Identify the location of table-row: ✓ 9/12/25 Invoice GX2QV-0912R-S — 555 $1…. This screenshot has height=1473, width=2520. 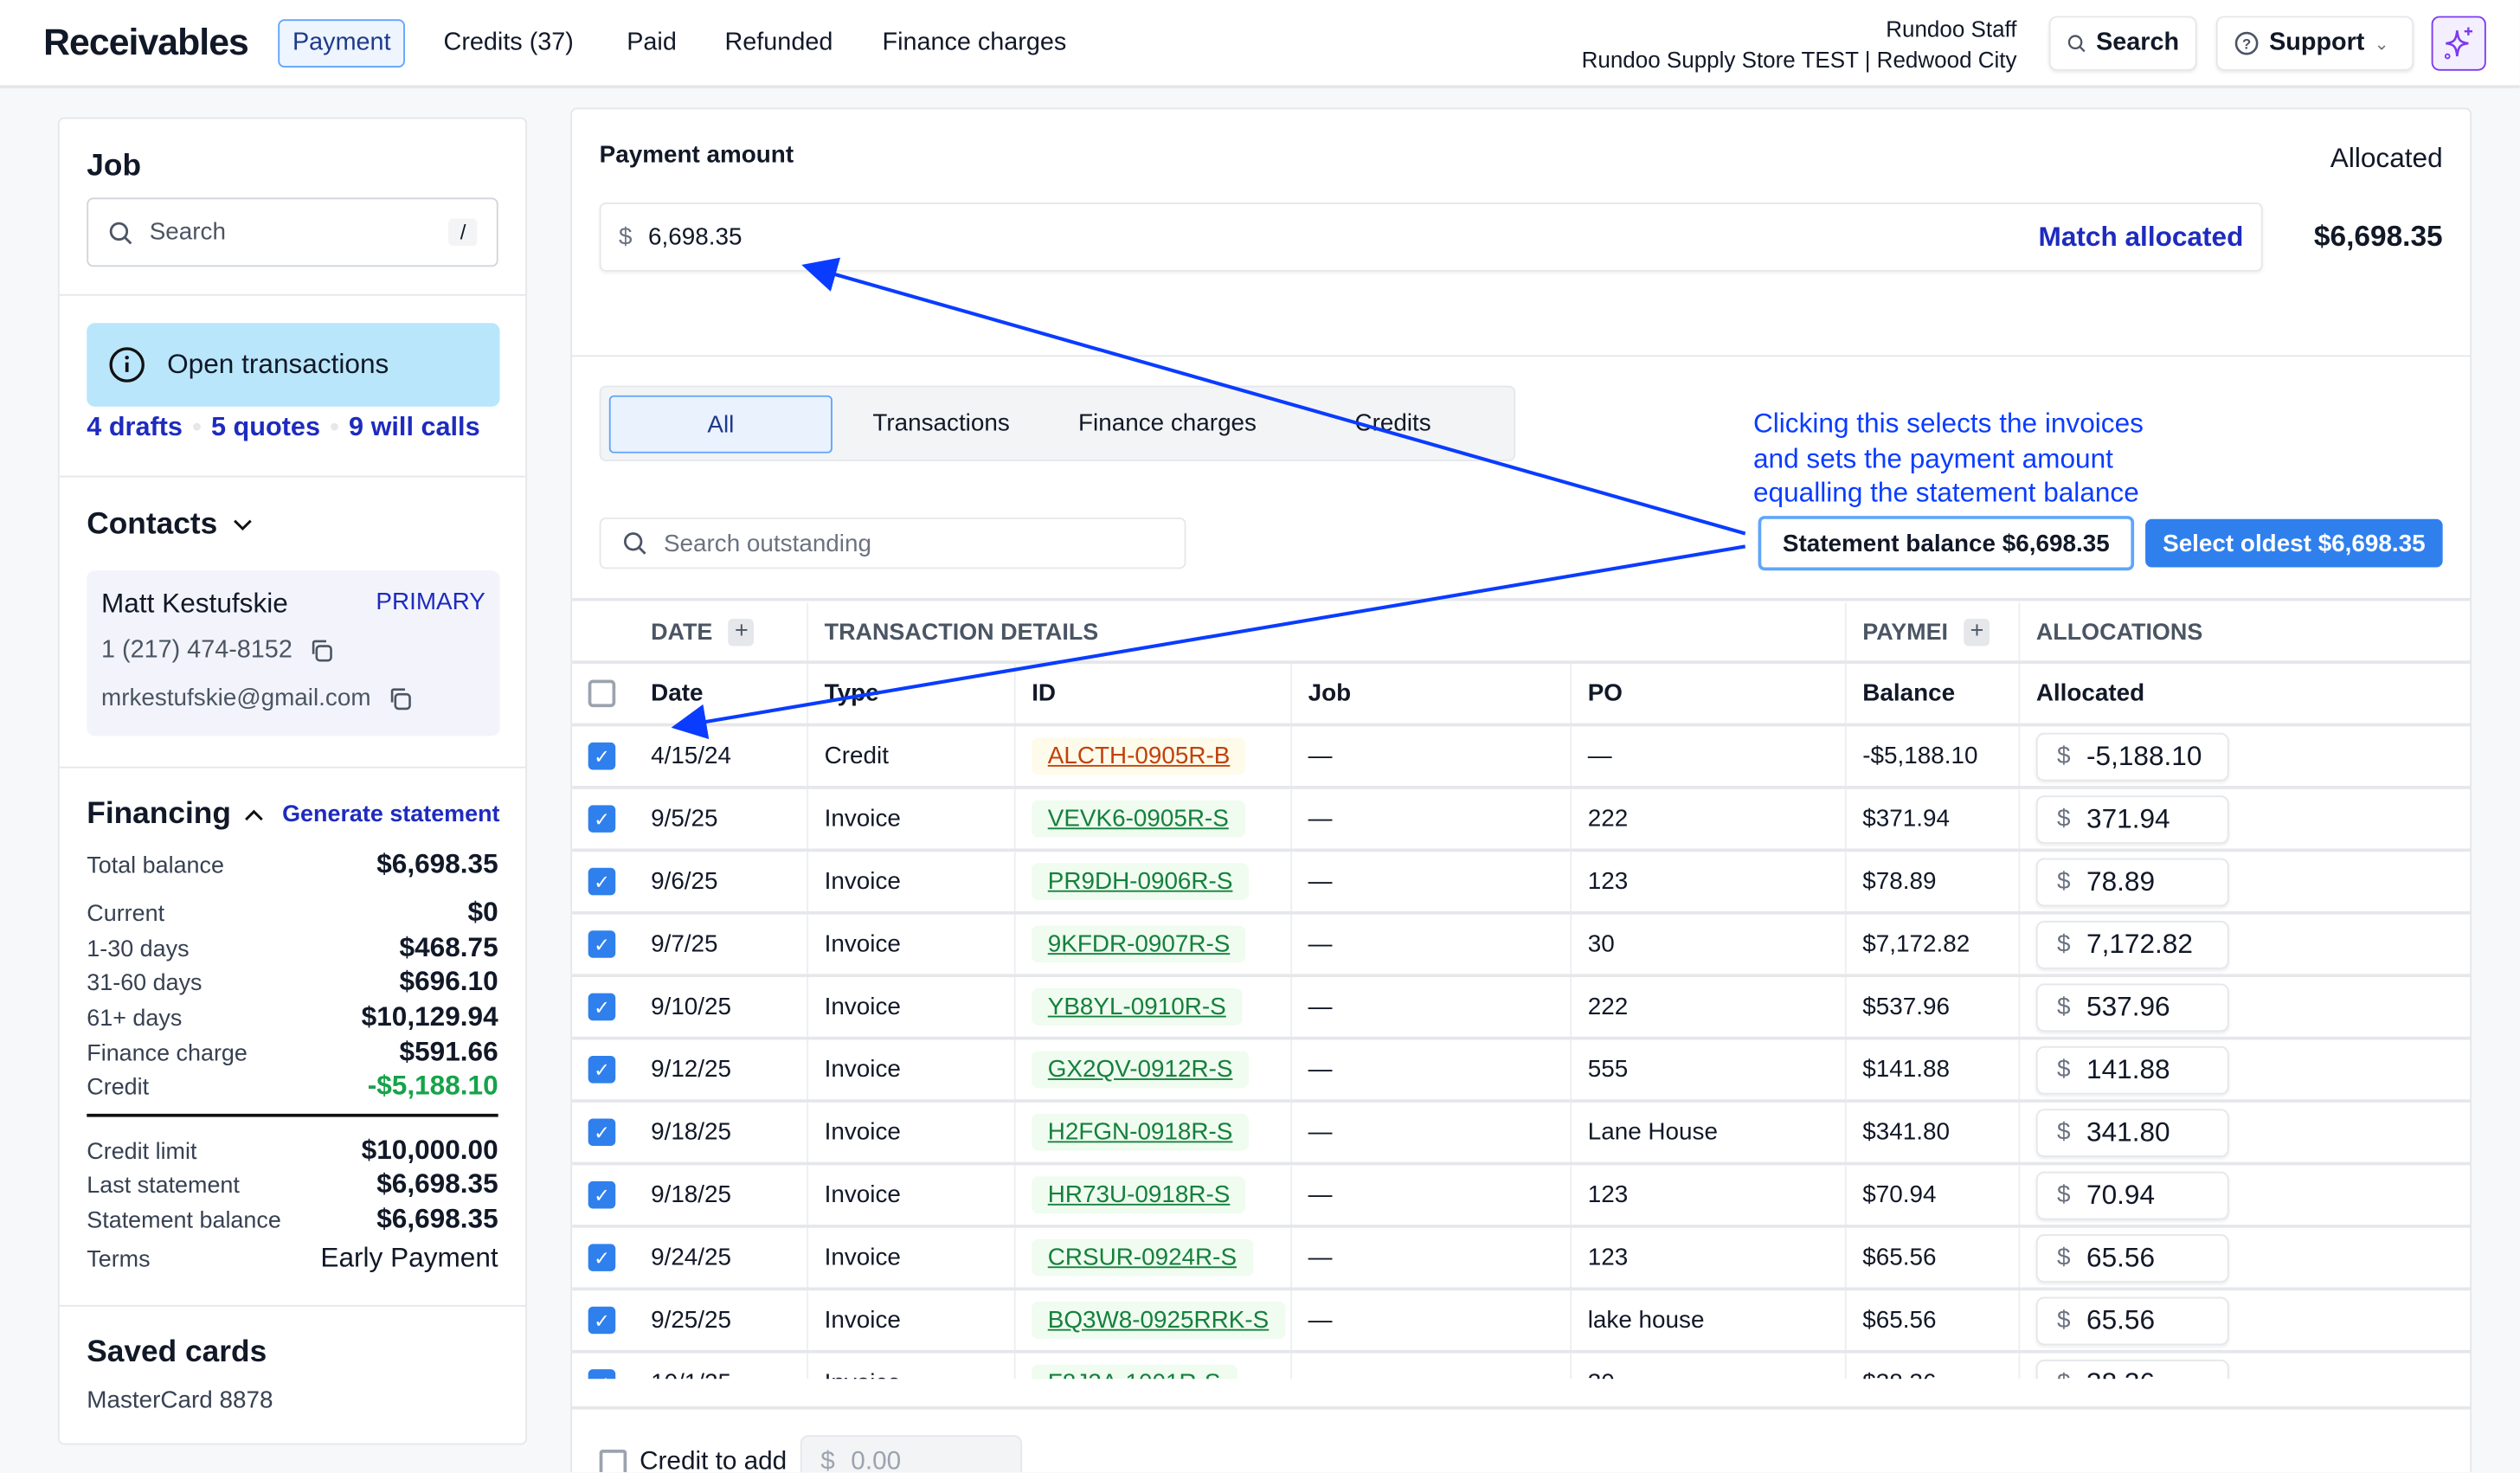
(1522, 1068).